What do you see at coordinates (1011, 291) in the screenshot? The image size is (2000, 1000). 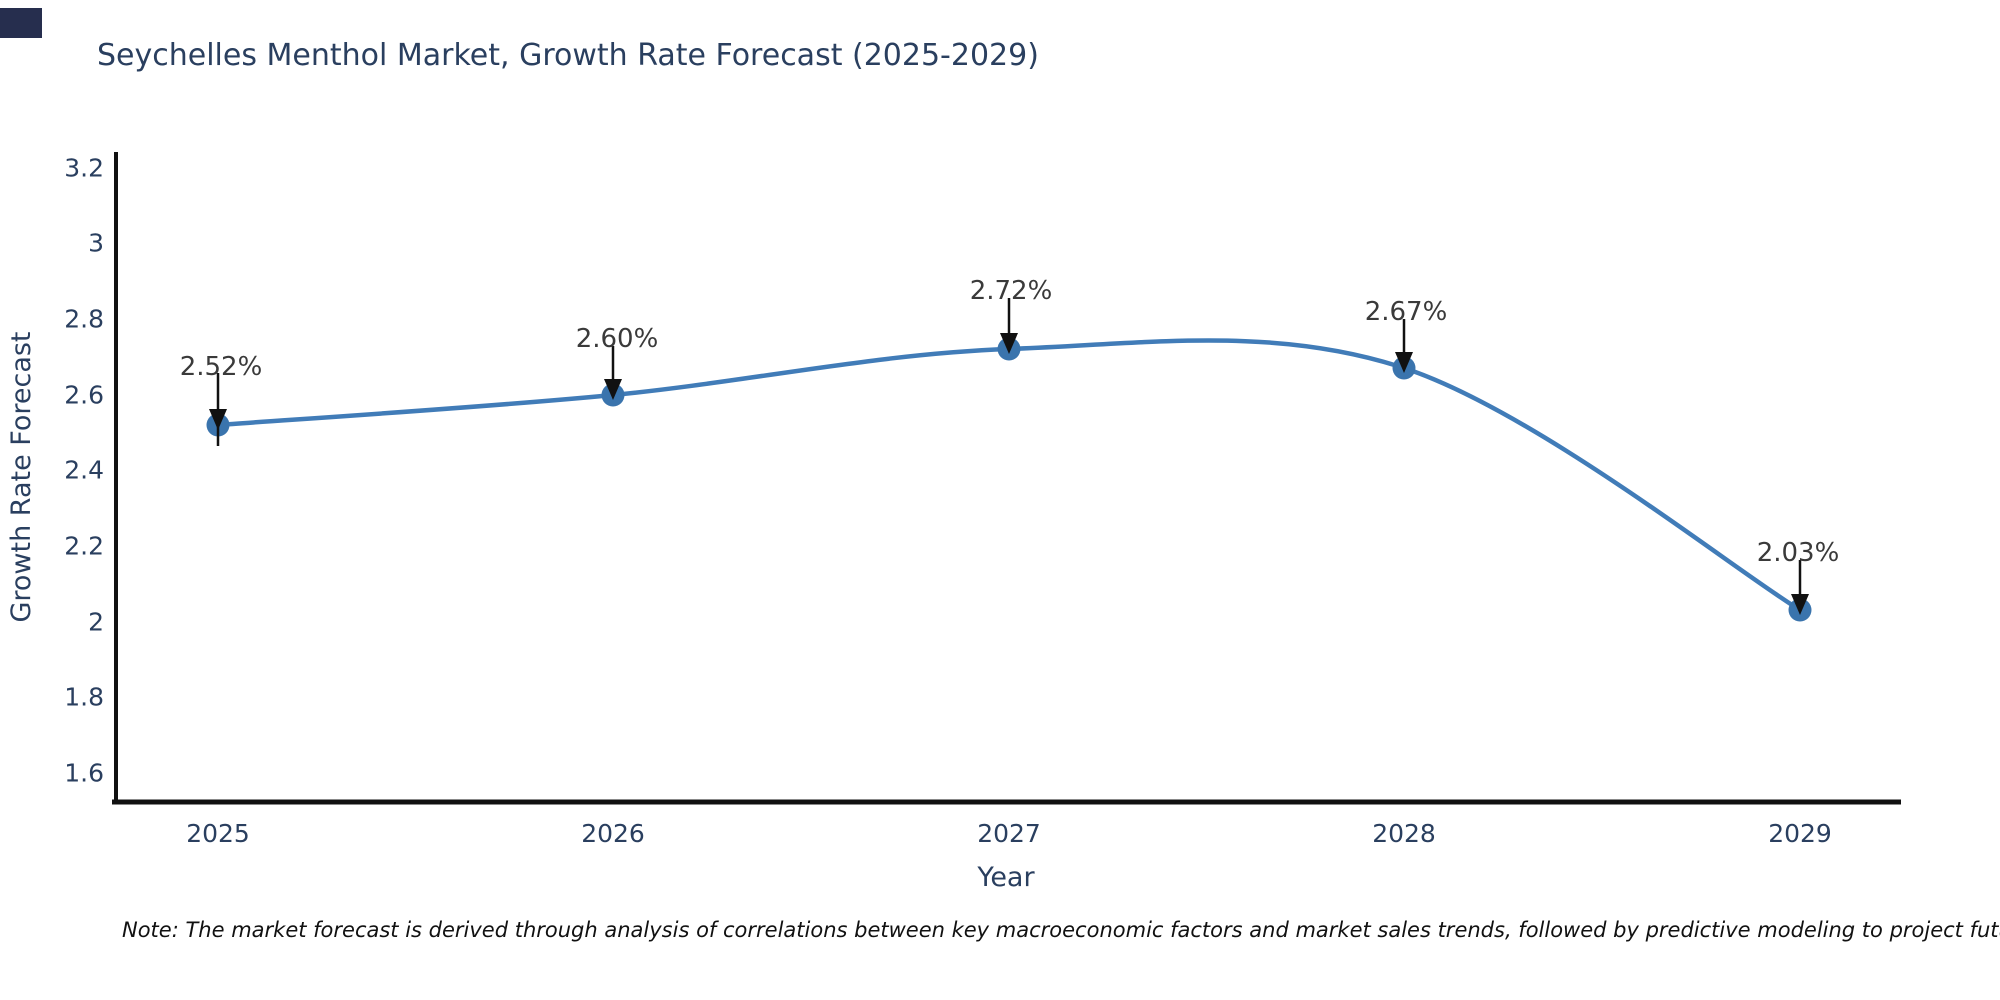 I see `annotation-label: 2.72%` at bounding box center [1011, 291].